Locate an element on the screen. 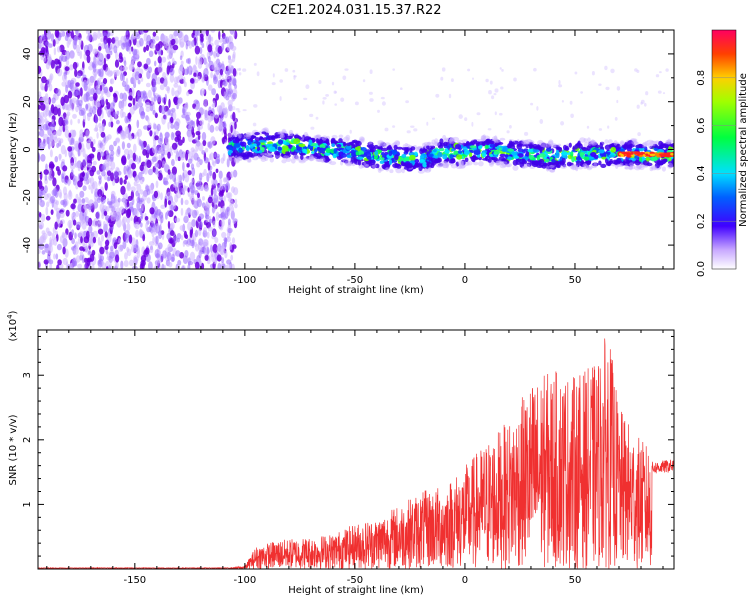  snr-y-multiplier-exp: 4 is located at coordinates (10, 316).